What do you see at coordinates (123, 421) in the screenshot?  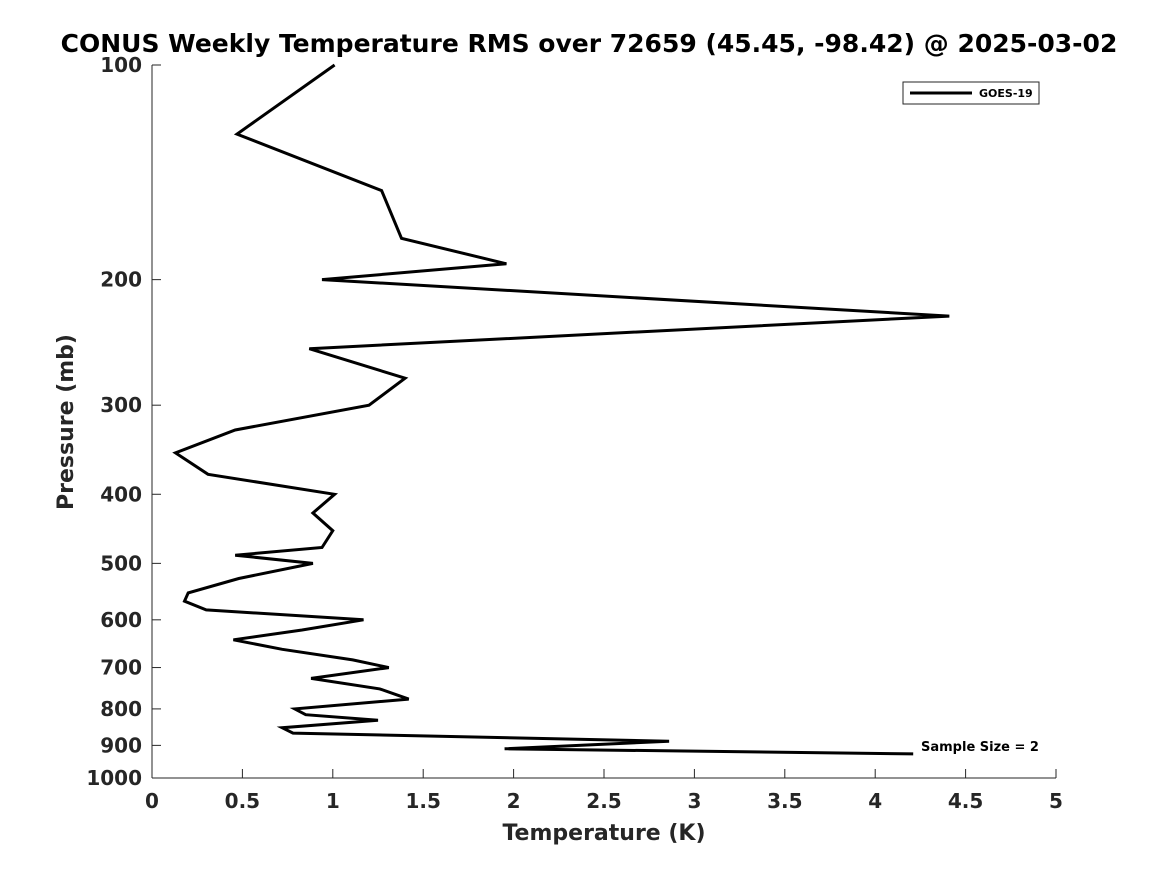 I see `y-tick-group: 100 200 300 400 500 600 700 800 900 1000` at bounding box center [123, 421].